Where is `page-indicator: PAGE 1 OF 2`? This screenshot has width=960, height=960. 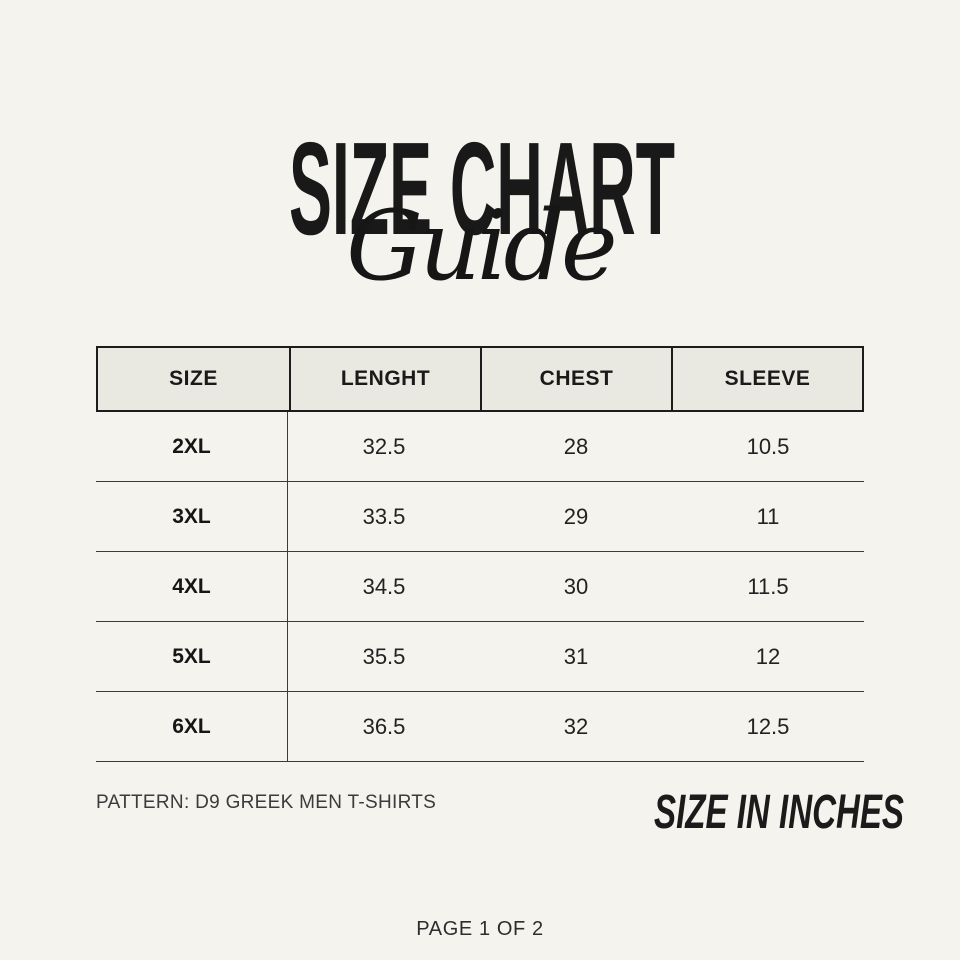
page-indicator: PAGE 1 OF 2 is located at coordinates (480, 929).